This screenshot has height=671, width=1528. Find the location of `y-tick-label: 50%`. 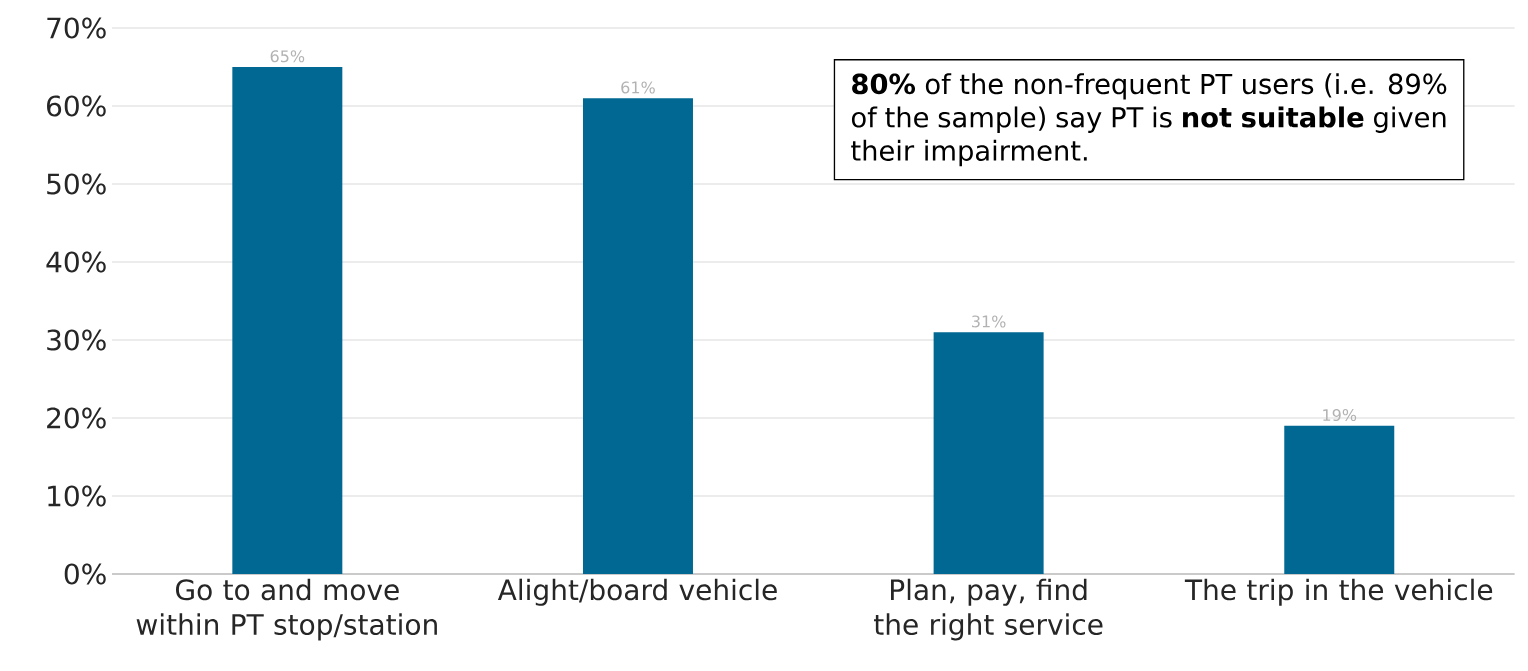

y-tick-label: 50% is located at coordinates (76, 184).